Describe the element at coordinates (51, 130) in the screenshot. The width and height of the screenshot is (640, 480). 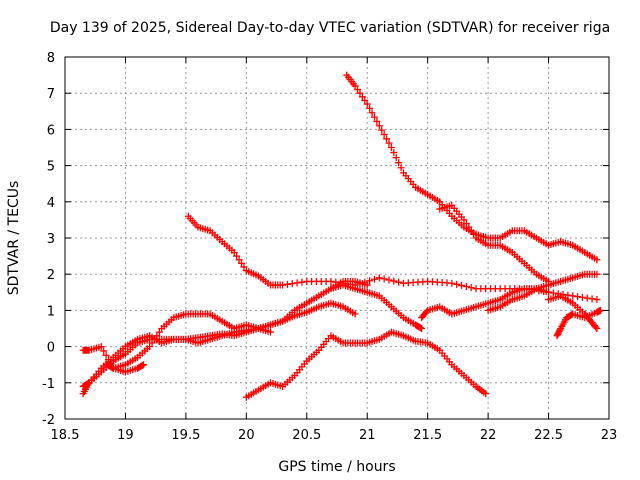
I see `y-tick-label: 6` at that location.